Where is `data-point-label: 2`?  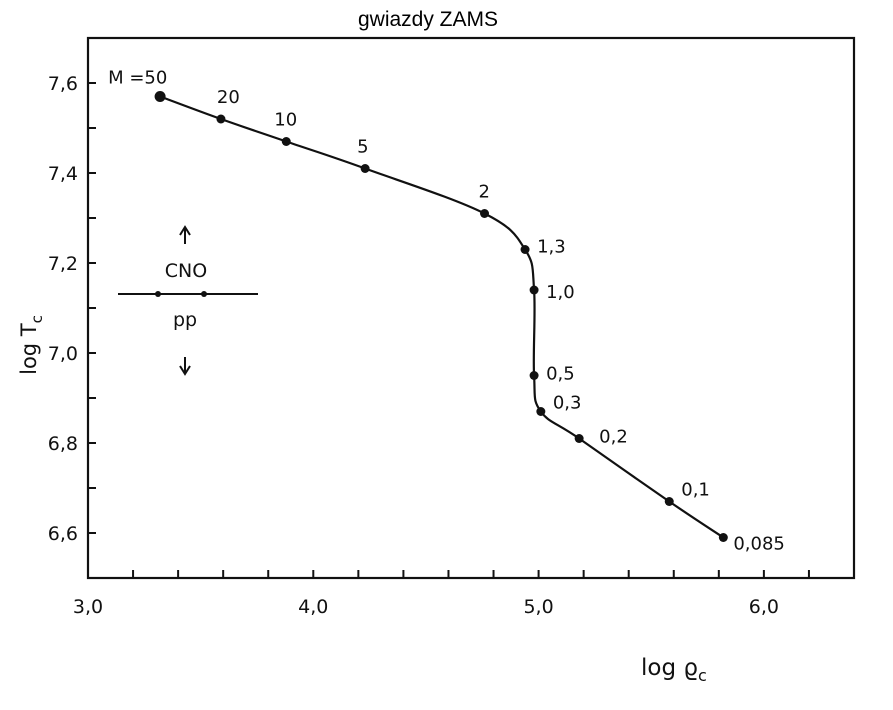
data-point-label: 2 is located at coordinates (484, 192).